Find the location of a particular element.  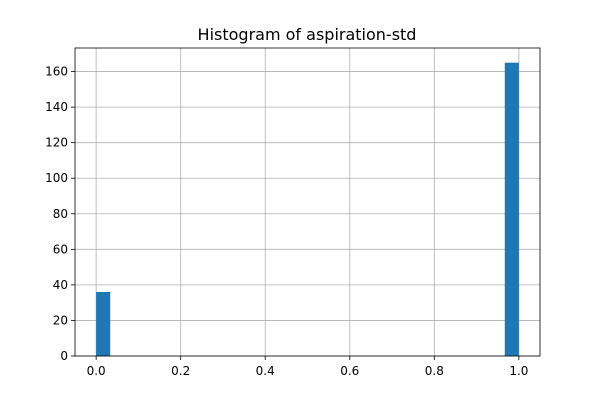

y-tick-label: 100 is located at coordinates (56, 178).